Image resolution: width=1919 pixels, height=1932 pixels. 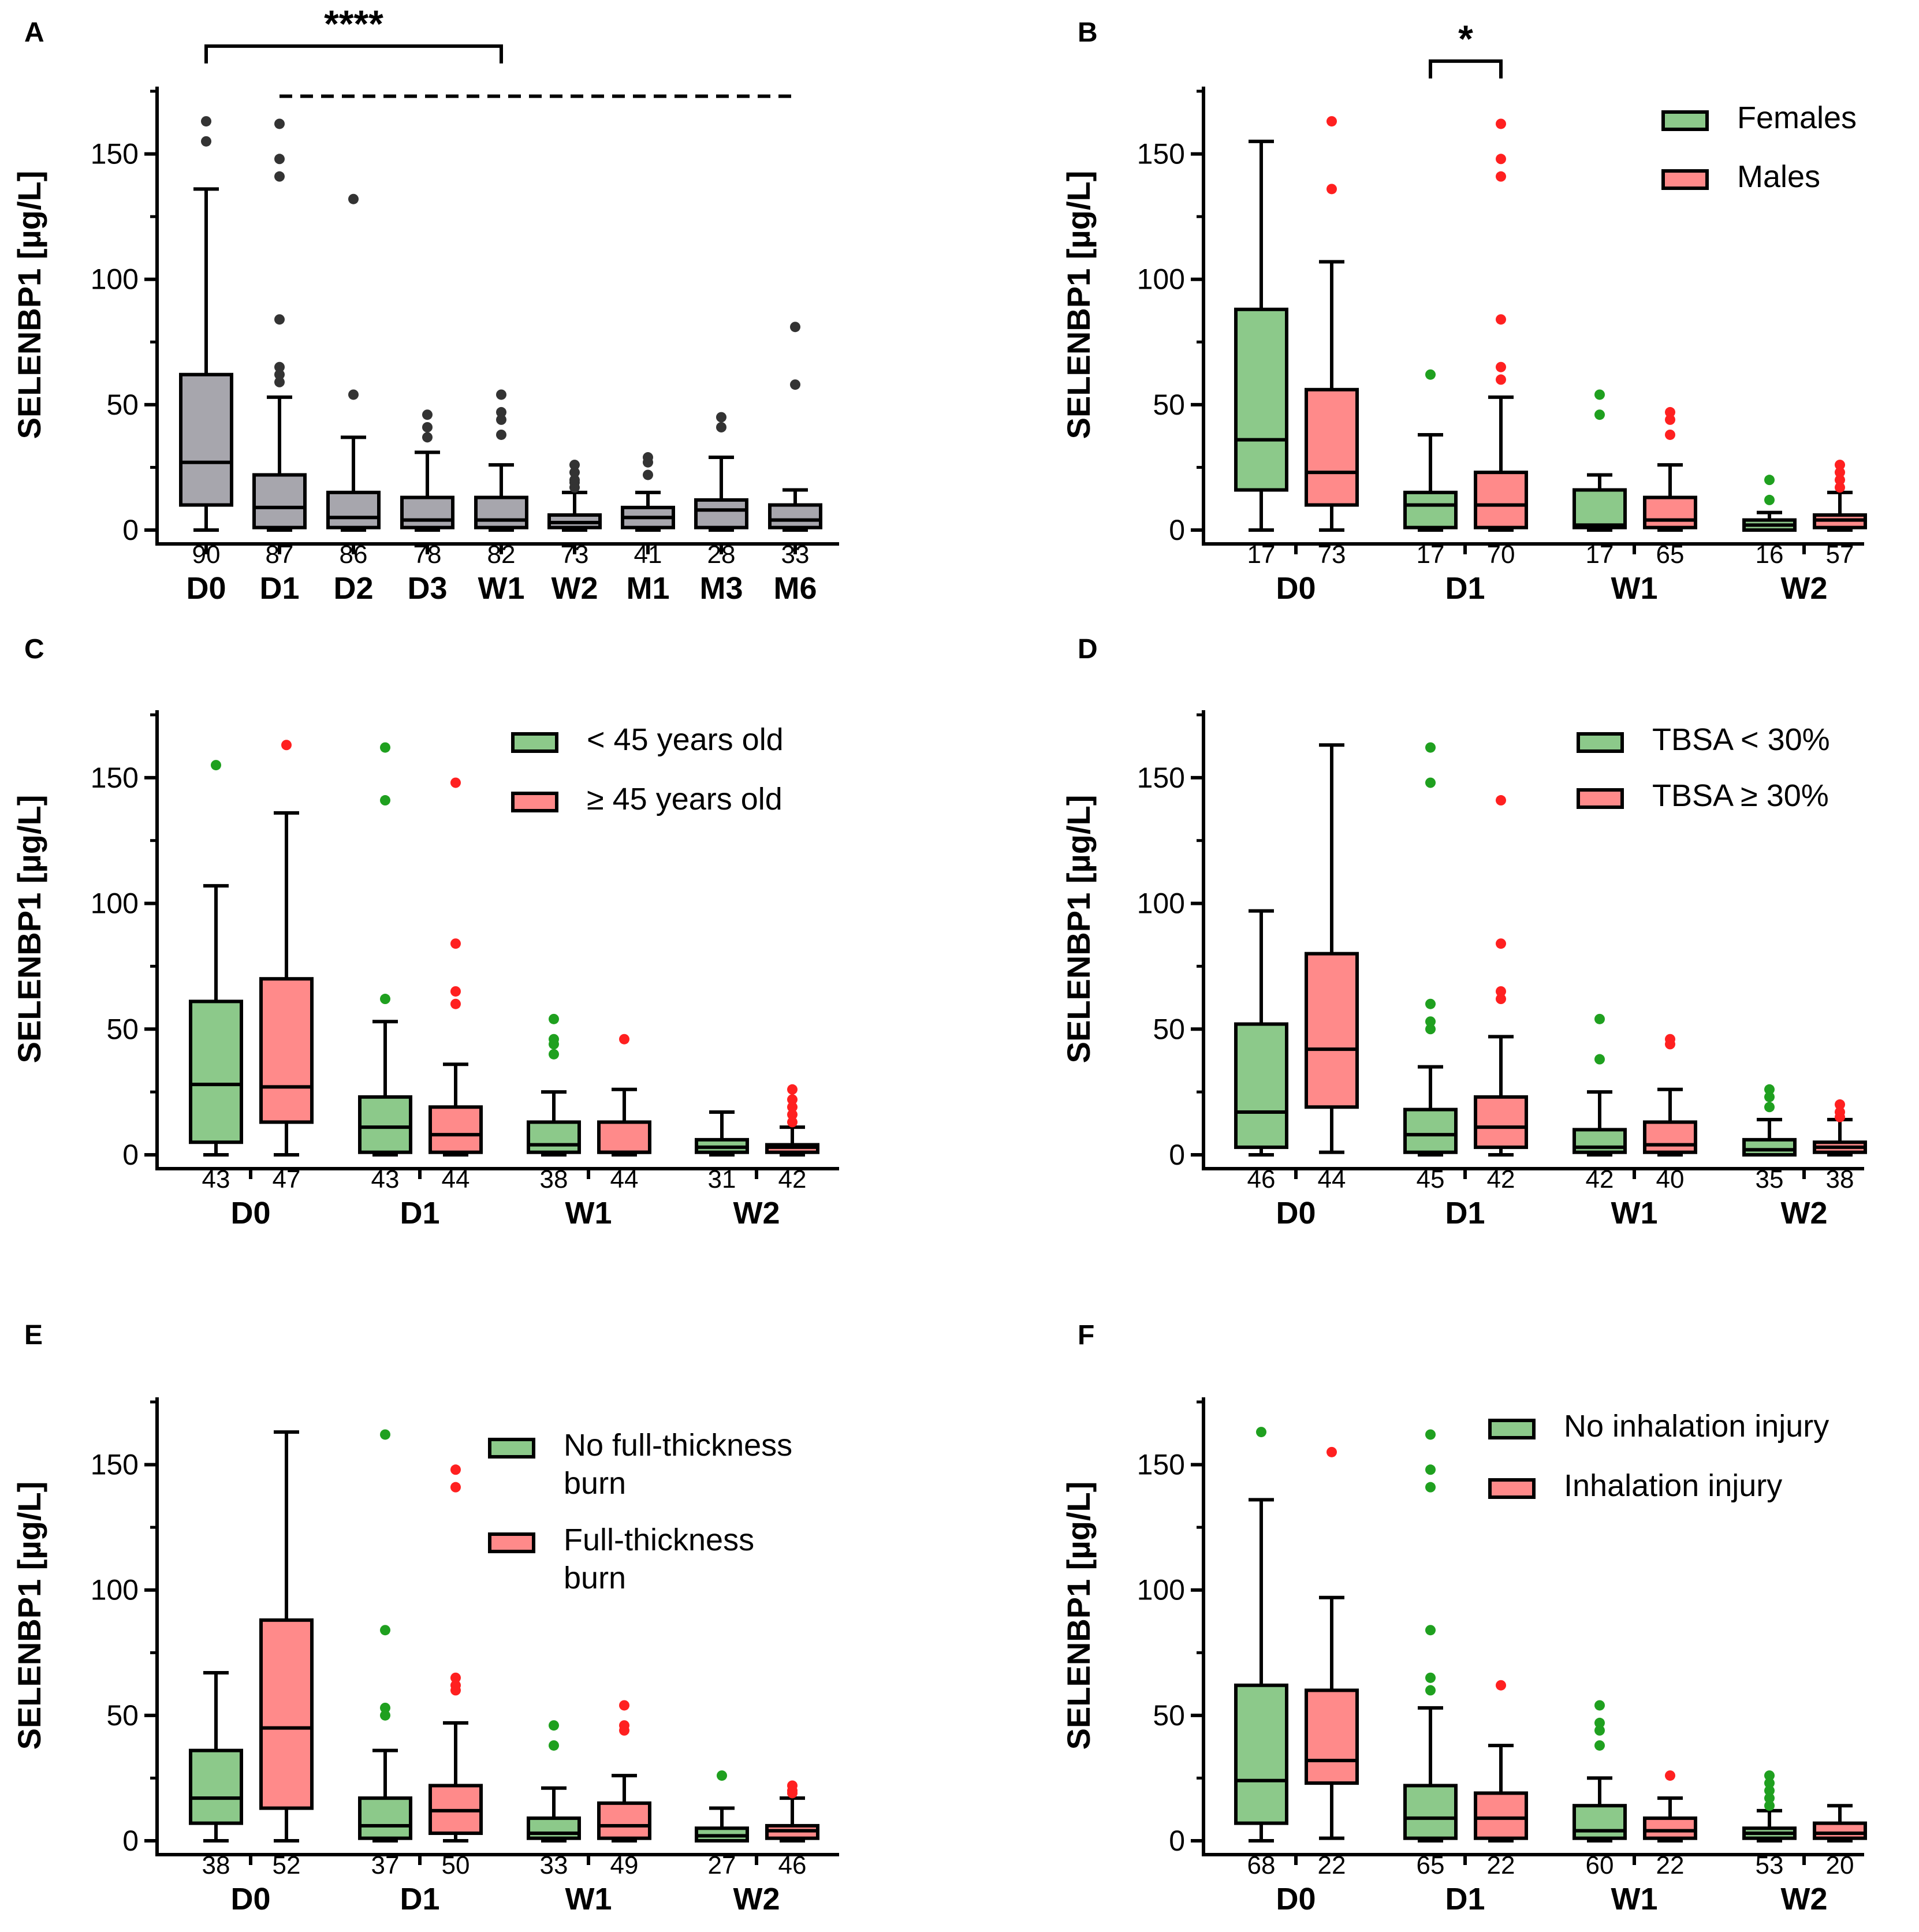 I want to click on box-w2-s0: 53, so click(x=1769, y=1824).